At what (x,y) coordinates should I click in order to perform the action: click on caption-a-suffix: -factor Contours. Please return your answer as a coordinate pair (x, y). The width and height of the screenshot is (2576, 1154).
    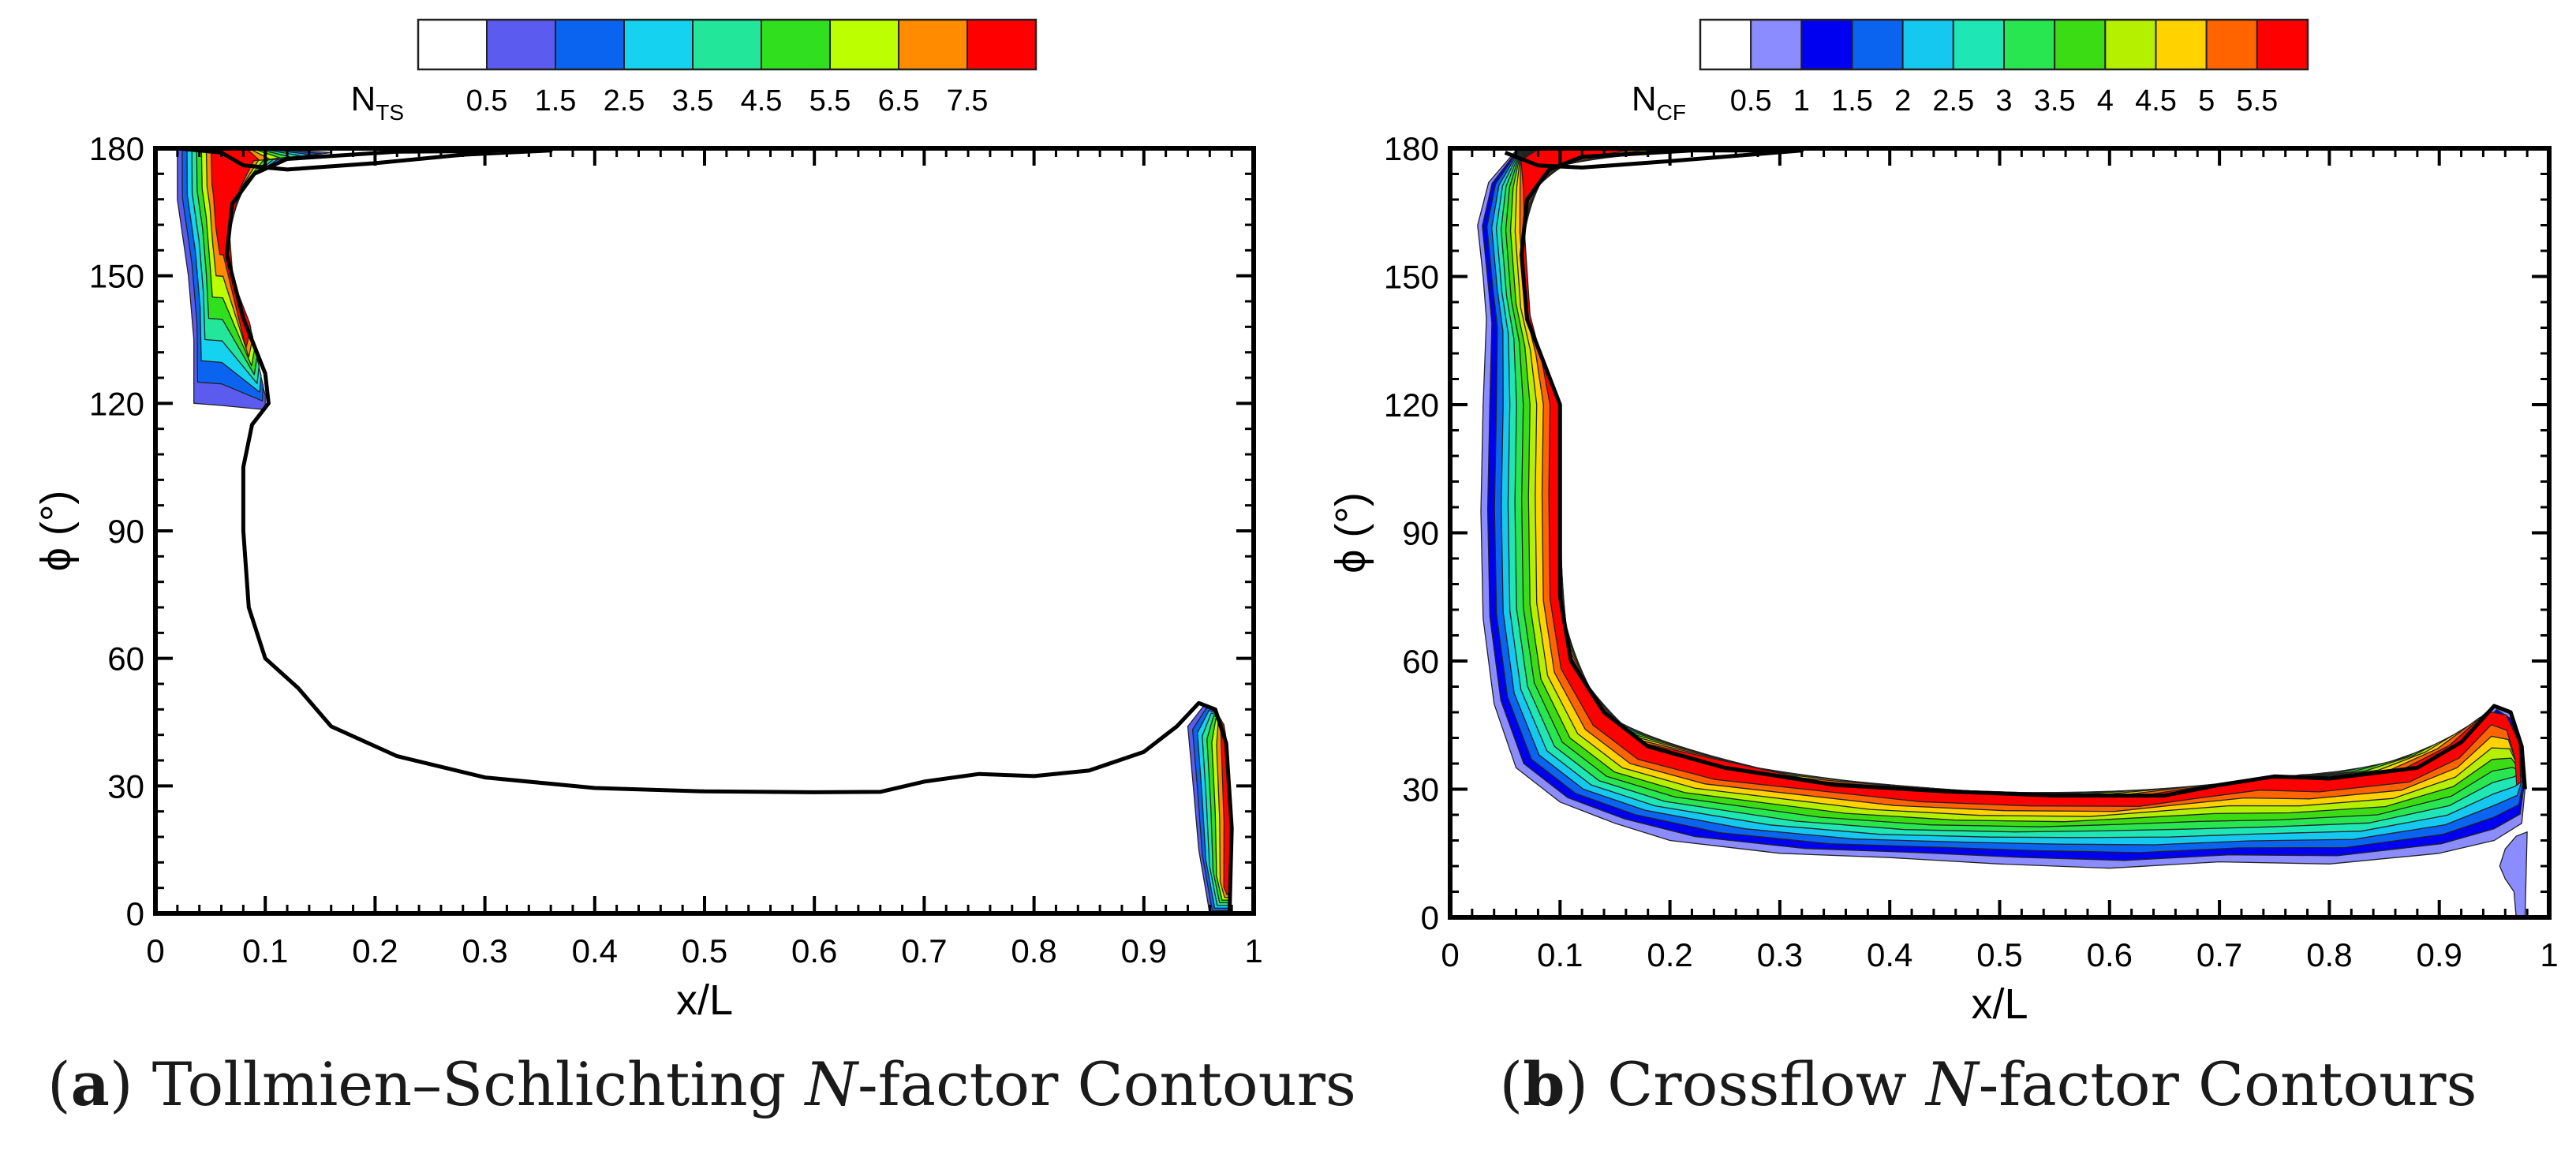
    Looking at the image, I should click on (1107, 1084).